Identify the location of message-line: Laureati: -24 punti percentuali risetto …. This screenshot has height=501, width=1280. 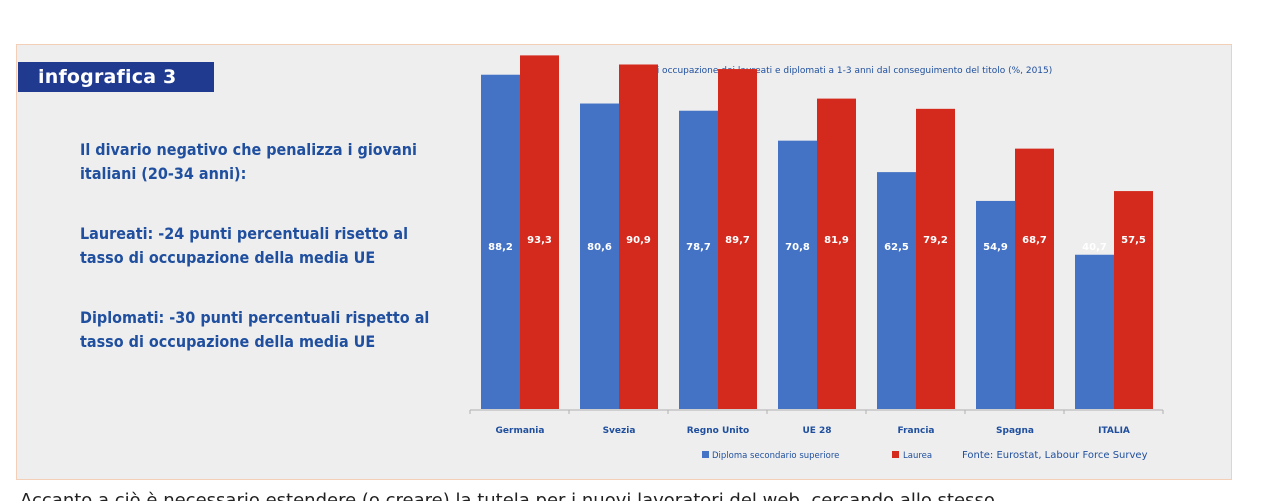
(244, 233).